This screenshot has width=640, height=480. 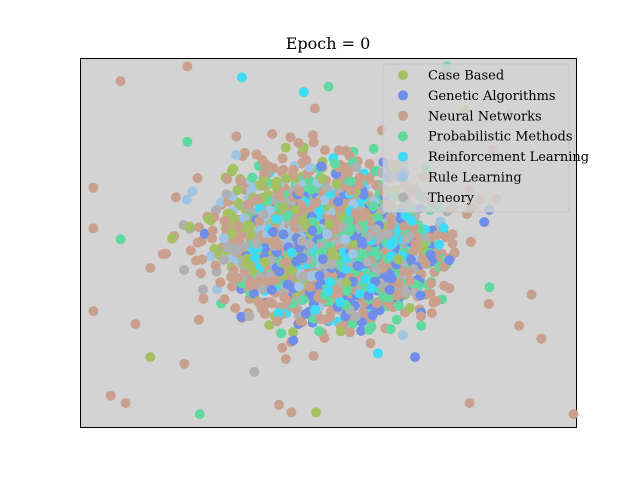 What do you see at coordinates (451, 198) in the screenshot?
I see `legend-label: Theory` at bounding box center [451, 198].